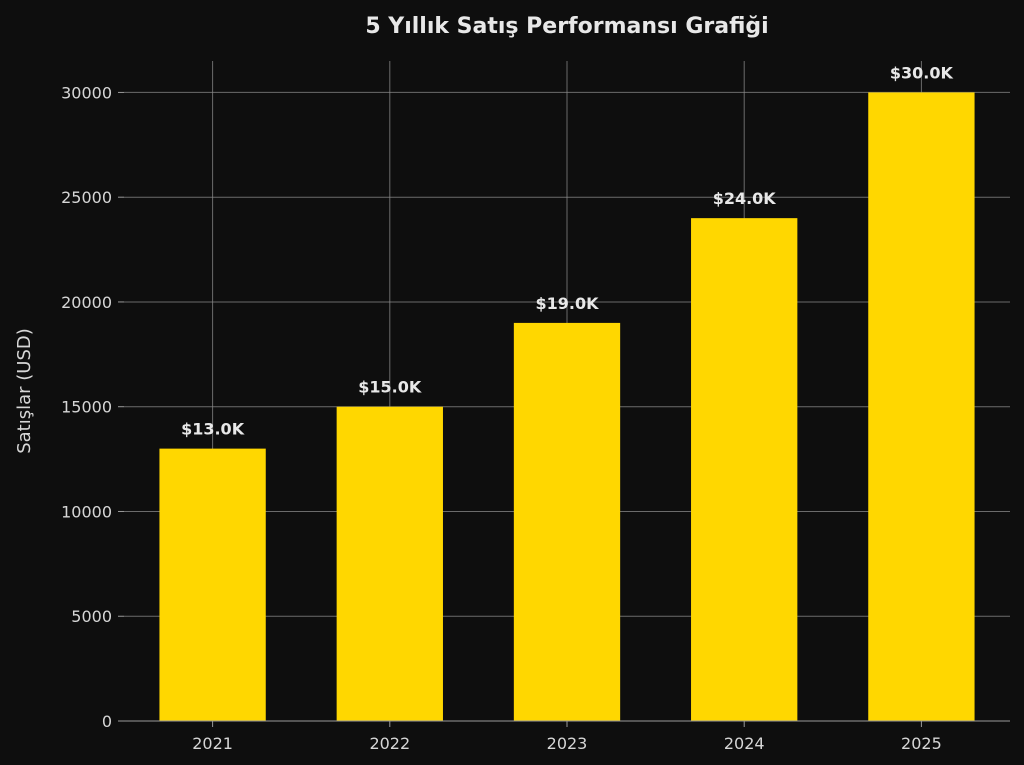  Describe the element at coordinates (86, 302) in the screenshot. I see `y-tick-label: 20000` at that location.